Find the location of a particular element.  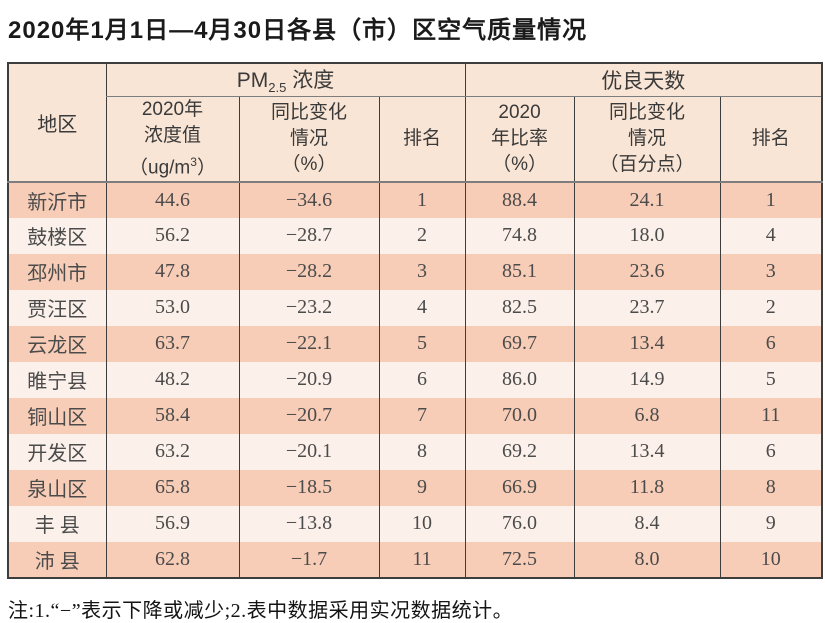

cell-pm-rank: 7 is located at coordinates (422, 415).